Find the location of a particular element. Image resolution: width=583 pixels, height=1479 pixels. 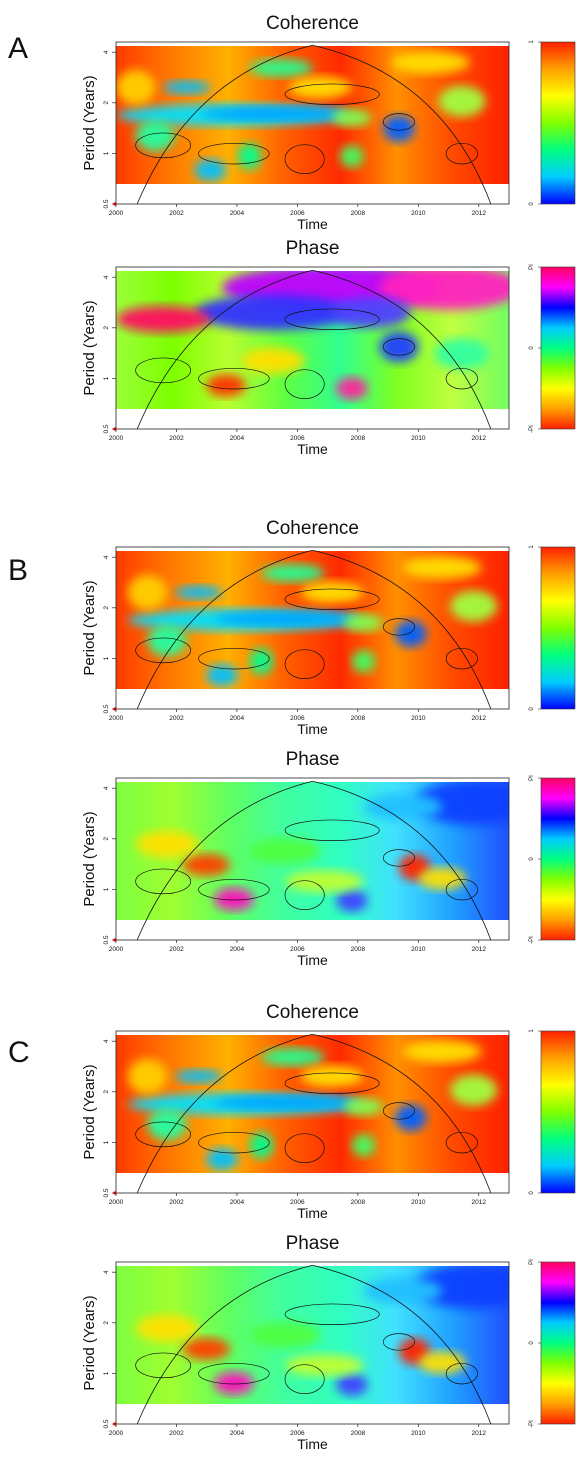

heatmap is located at coordinates (312, 1104).